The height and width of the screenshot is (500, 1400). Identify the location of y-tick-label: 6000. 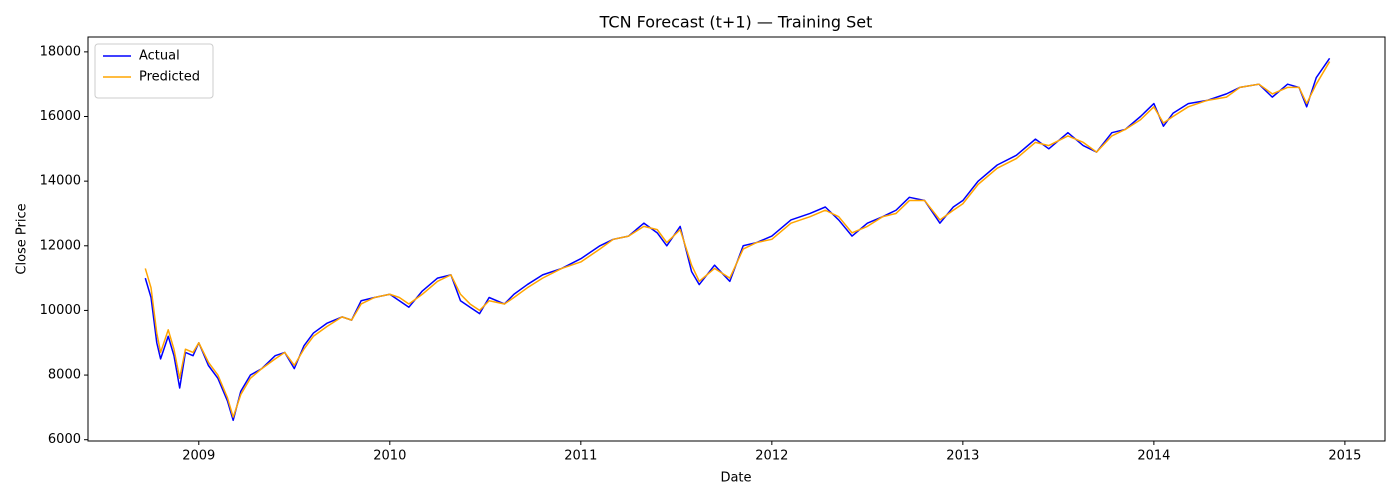
(64, 439).